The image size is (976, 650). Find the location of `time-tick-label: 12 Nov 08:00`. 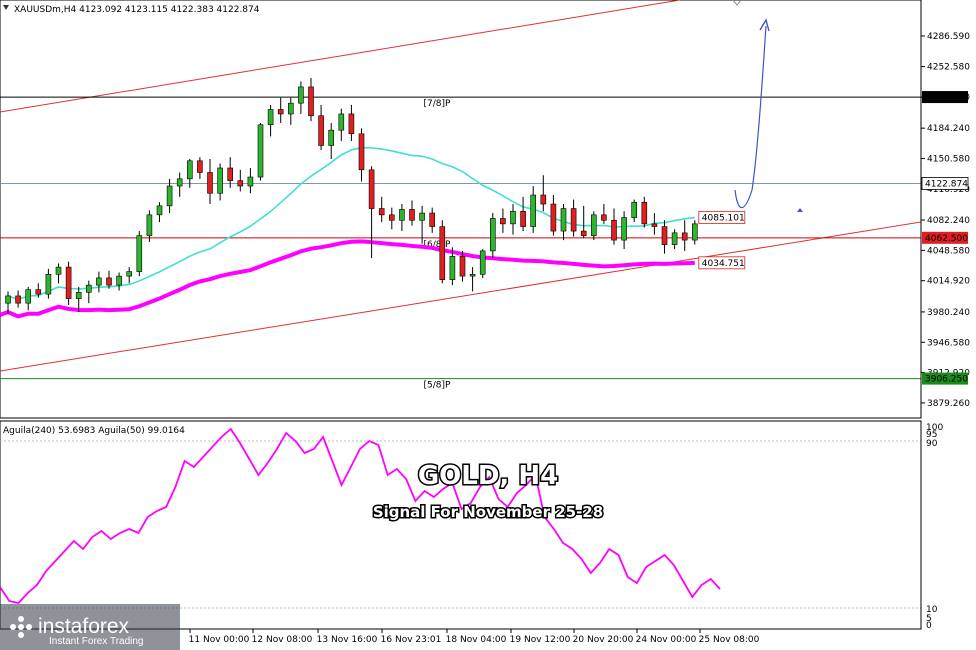

time-tick-label: 12 Nov 08:00 is located at coordinates (282, 640).